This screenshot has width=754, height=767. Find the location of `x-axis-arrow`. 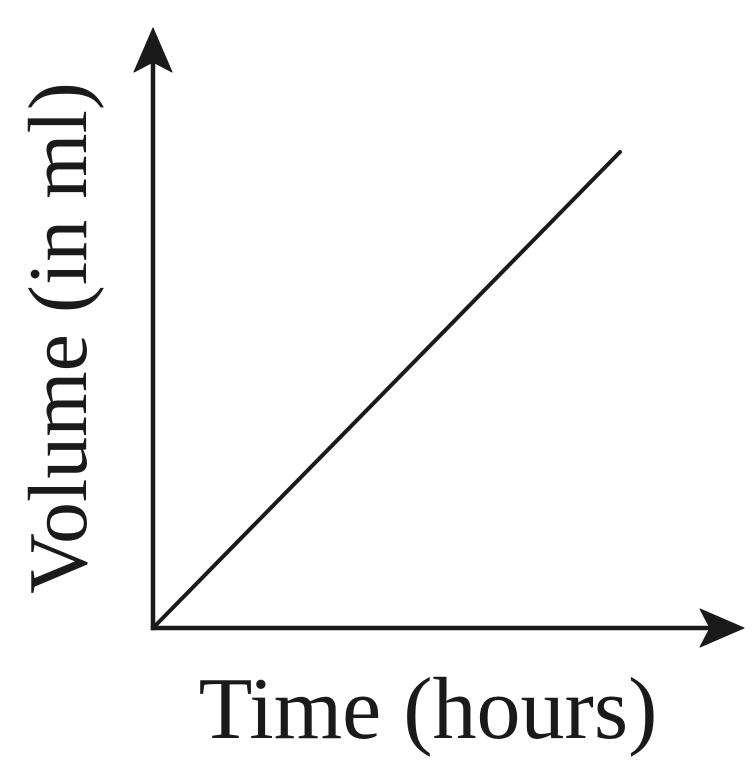

x-axis-arrow is located at coordinates (722, 628).